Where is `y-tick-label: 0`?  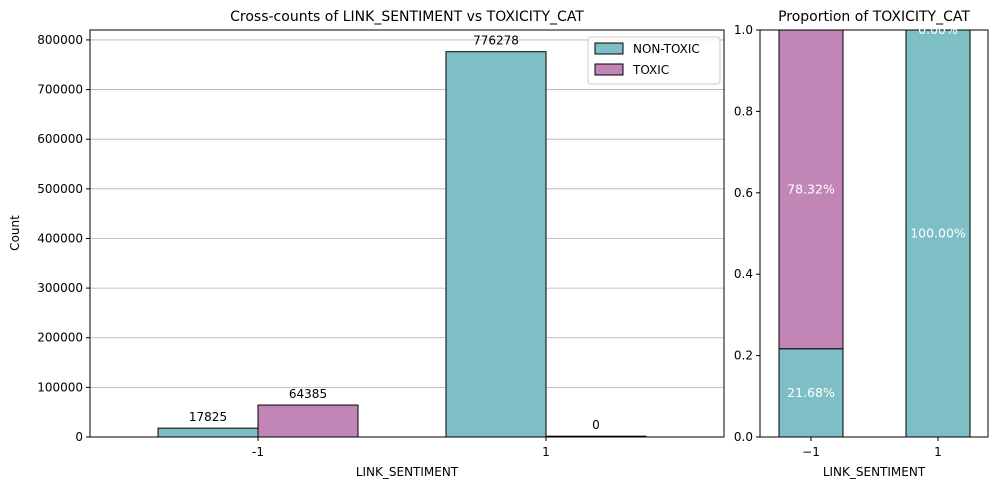
y-tick-label: 0 is located at coordinates (79, 437).